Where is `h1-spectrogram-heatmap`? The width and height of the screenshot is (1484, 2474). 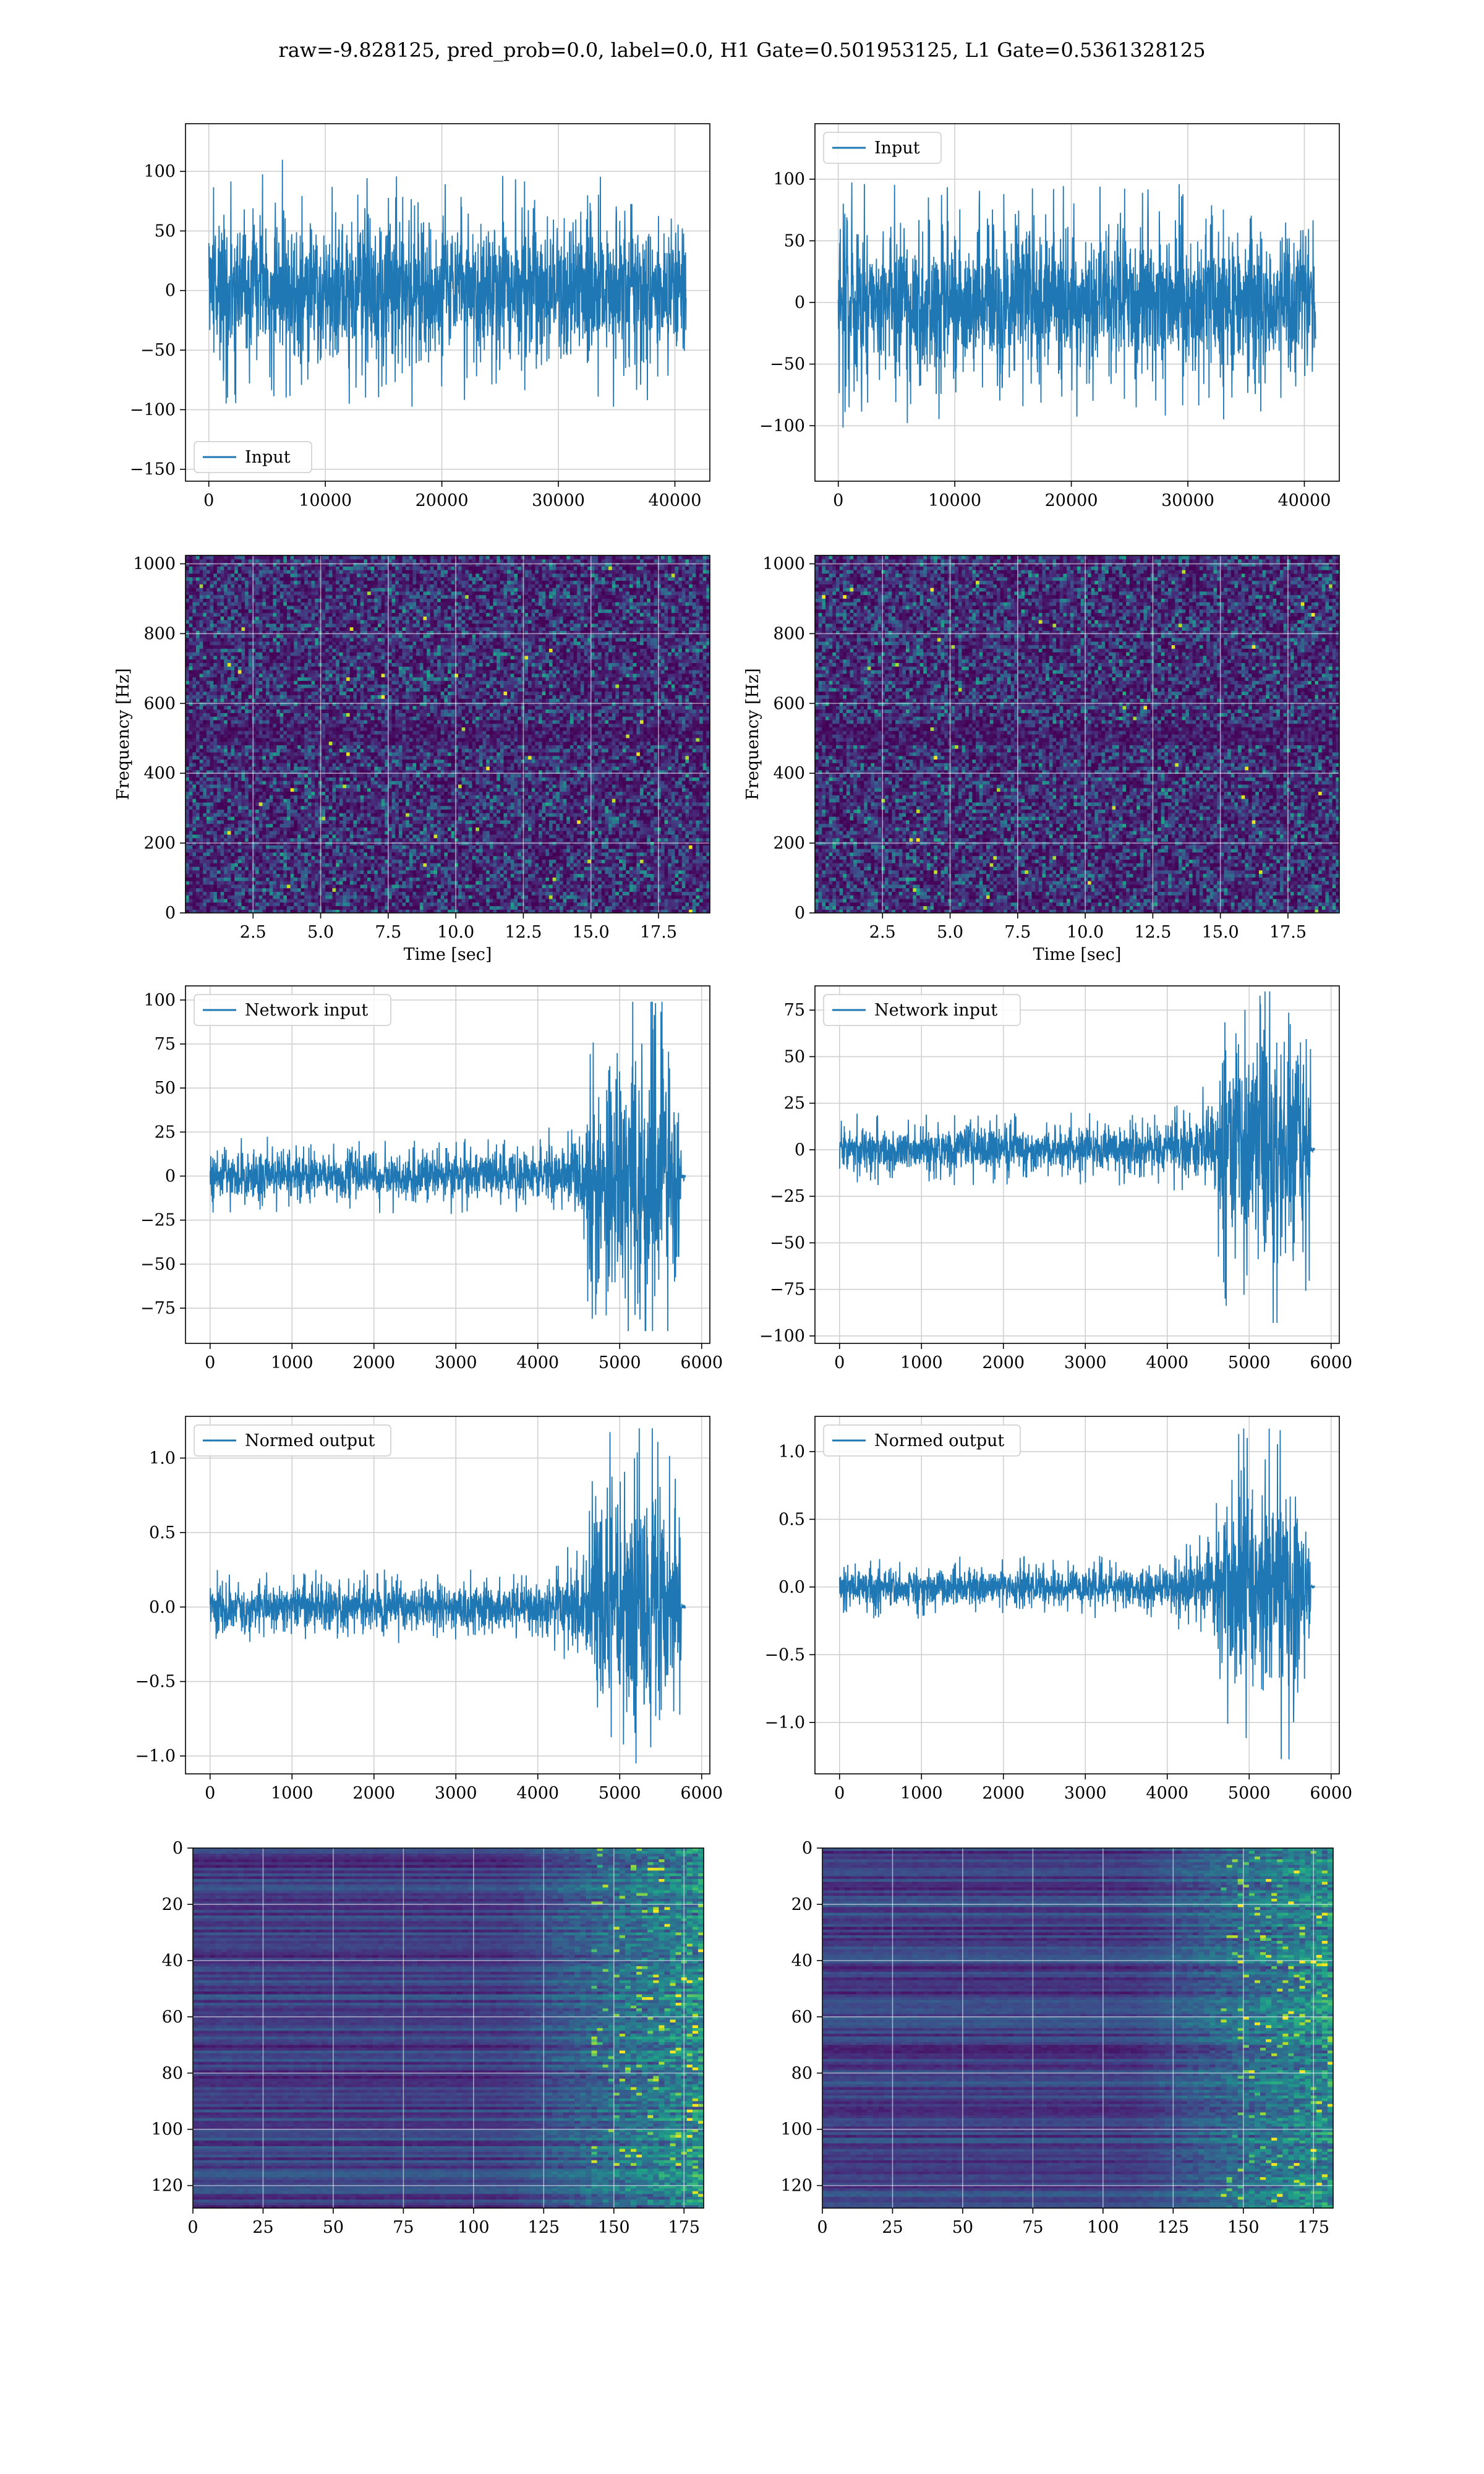 h1-spectrogram-heatmap is located at coordinates (448, 734).